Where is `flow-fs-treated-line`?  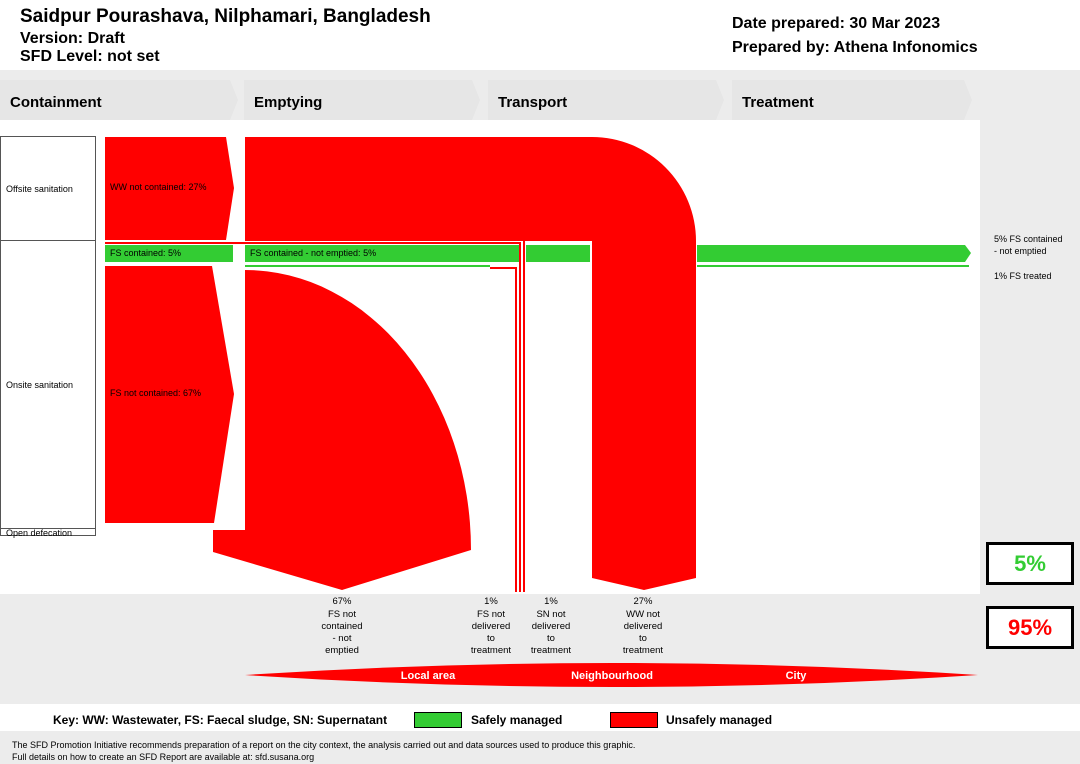
flow-fs-treated-line is located at coordinates (833, 266).